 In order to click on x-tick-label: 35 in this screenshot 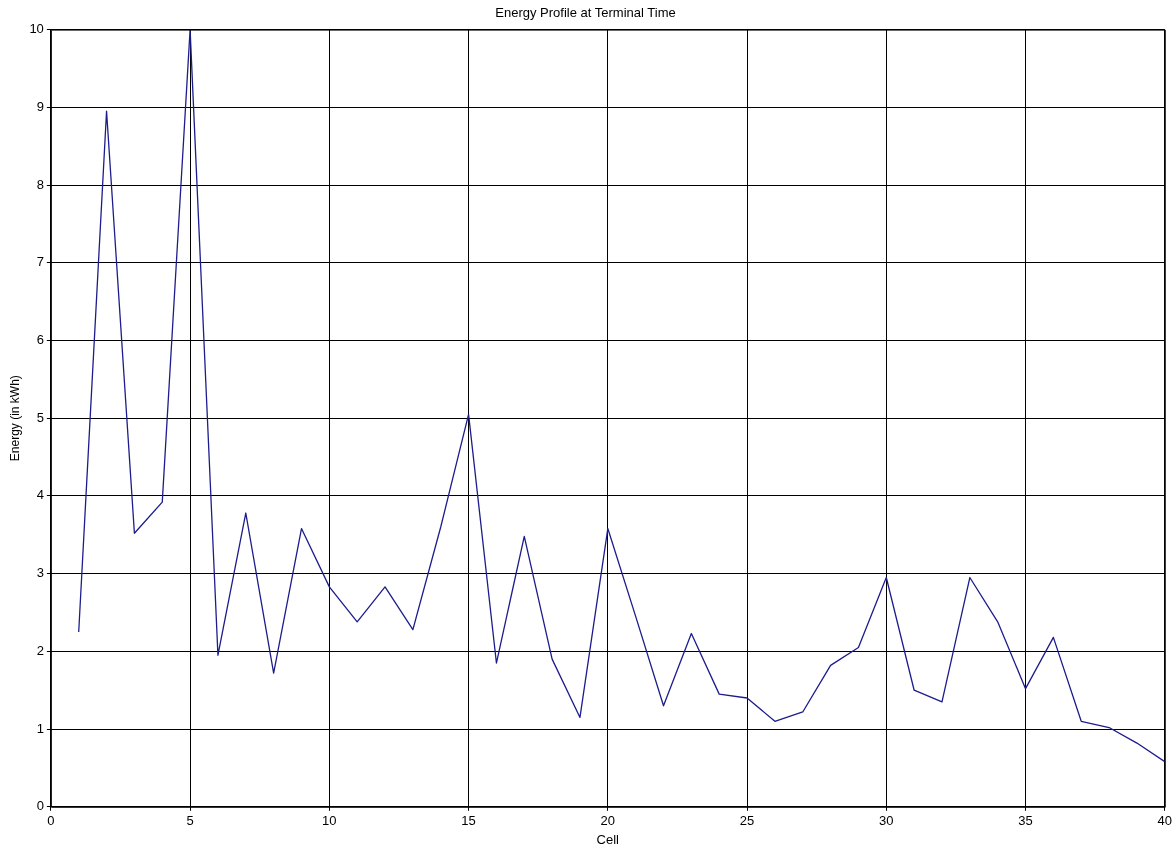, I will do `click(1025, 821)`.